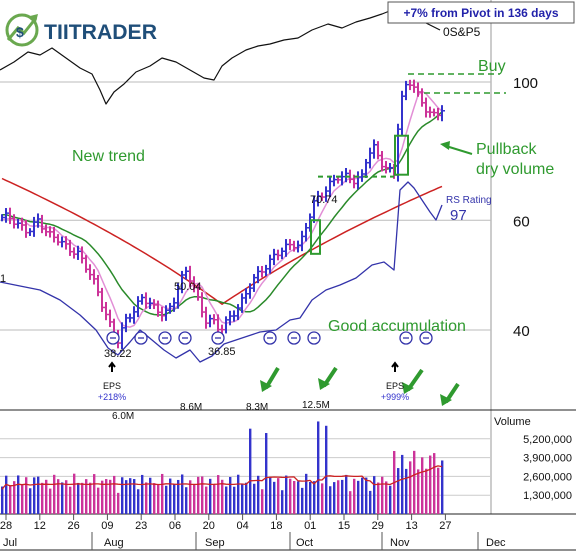 This screenshot has width=576, height=551. What do you see at coordinates (492, 66) in the screenshot?
I see `buy-label: Buy` at bounding box center [492, 66].